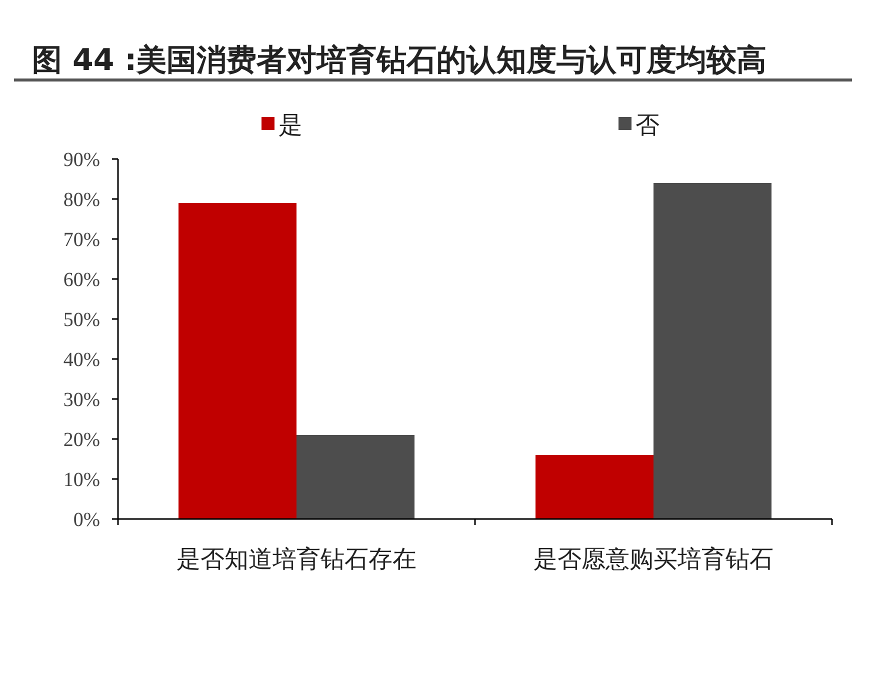 The image size is (875, 673). What do you see at coordinates (654, 559) in the screenshot?
I see `x-tick-label: 是否愿意购买培育钻石` at bounding box center [654, 559].